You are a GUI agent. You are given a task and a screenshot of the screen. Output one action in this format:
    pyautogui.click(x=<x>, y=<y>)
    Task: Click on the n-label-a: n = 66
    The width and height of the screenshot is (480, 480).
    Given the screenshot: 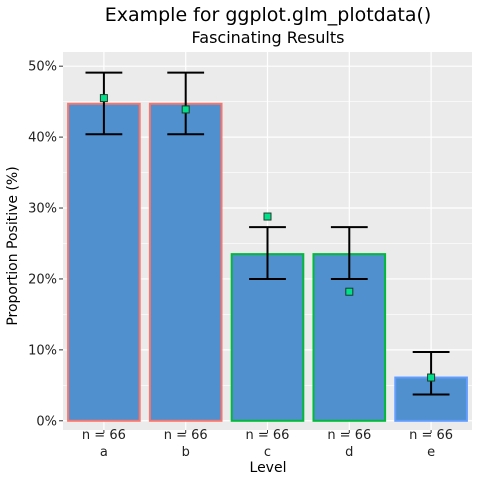 What is the action you would take?
    pyautogui.click(x=104, y=435)
    